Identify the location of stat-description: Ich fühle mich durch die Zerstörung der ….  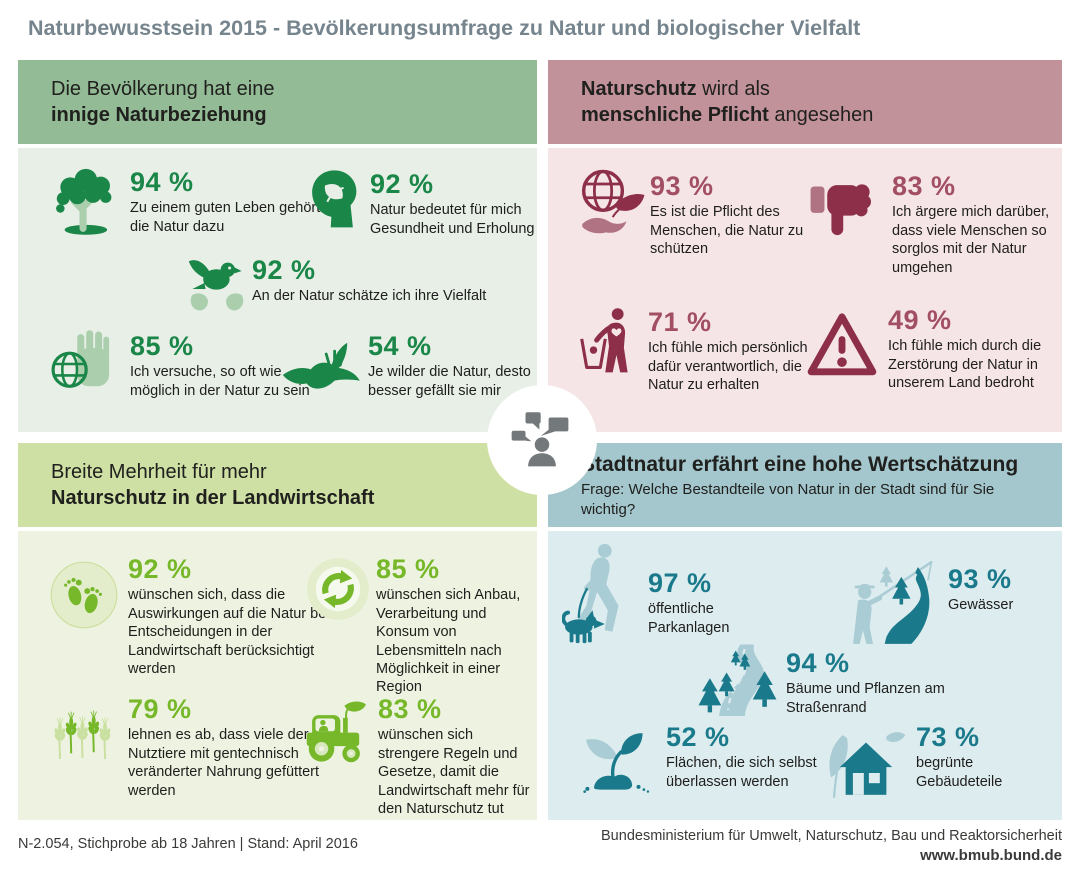
(965, 365).